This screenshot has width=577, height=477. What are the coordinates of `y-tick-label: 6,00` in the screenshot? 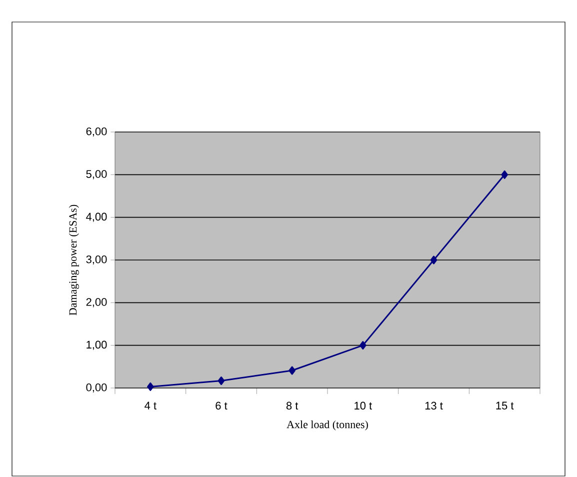 It's located at (96, 132).